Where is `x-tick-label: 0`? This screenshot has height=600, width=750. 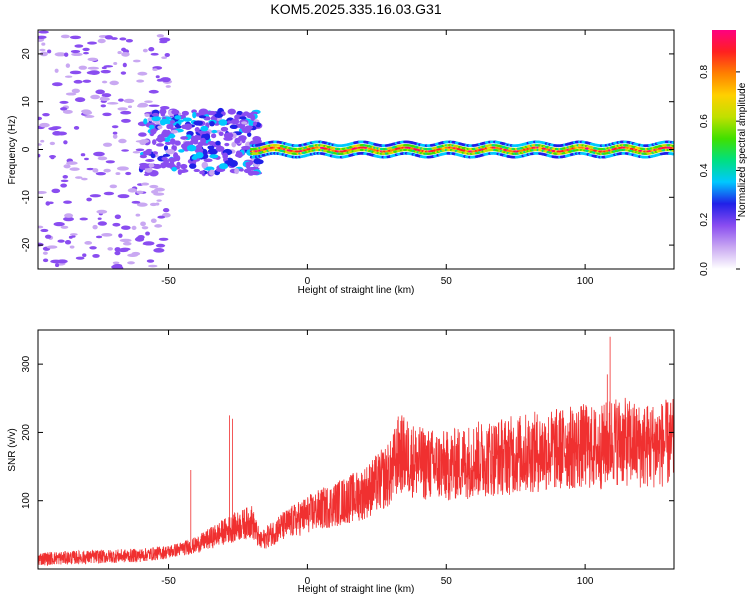 x-tick-label: 0 is located at coordinates (308, 581).